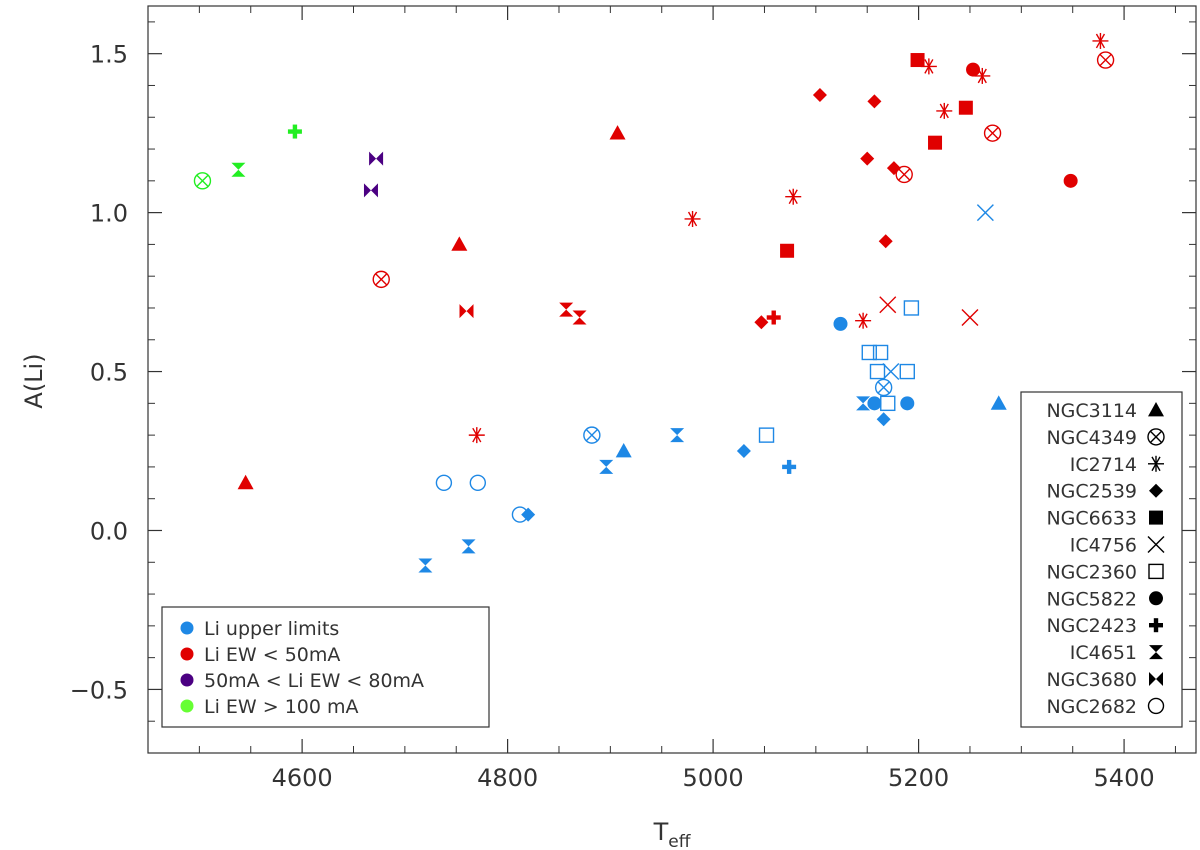  I want to click on color-legend-box, so click(325, 667).